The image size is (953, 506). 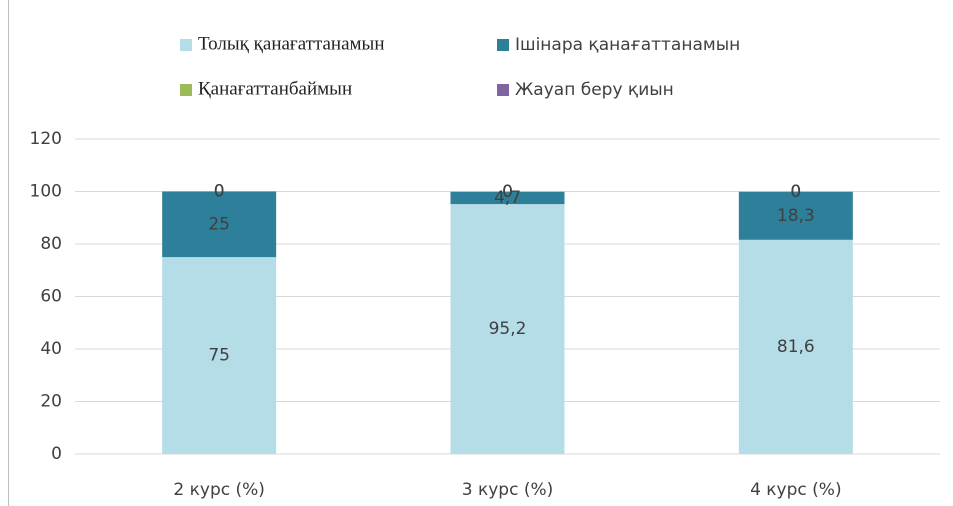 I want to click on x-tick-label: 3 курс (%), so click(x=508, y=490).